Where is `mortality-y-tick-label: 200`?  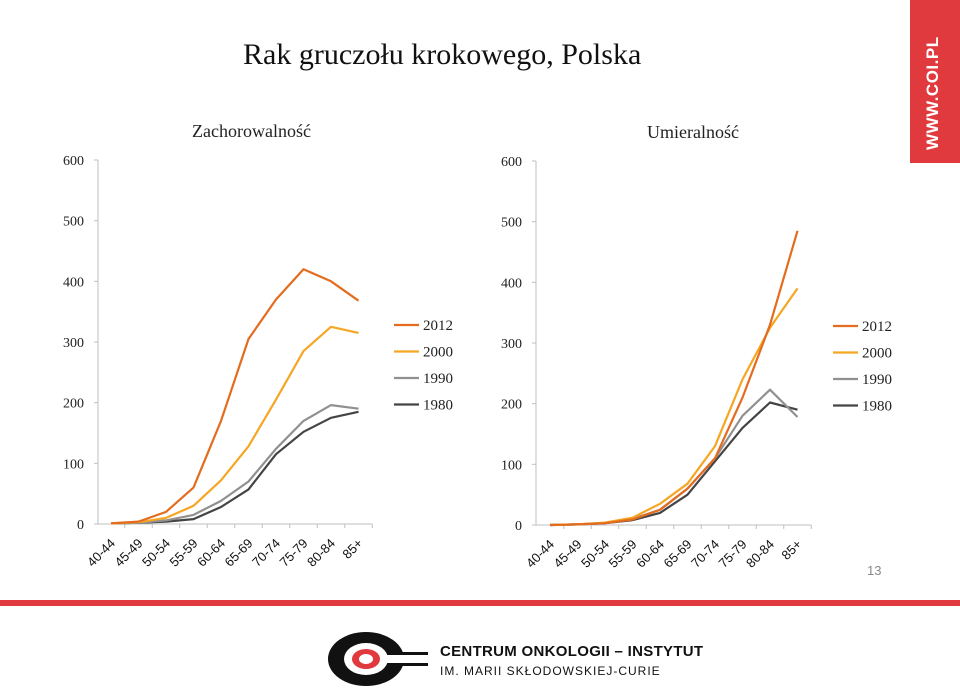 mortality-y-tick-label: 200 is located at coordinates (511, 405).